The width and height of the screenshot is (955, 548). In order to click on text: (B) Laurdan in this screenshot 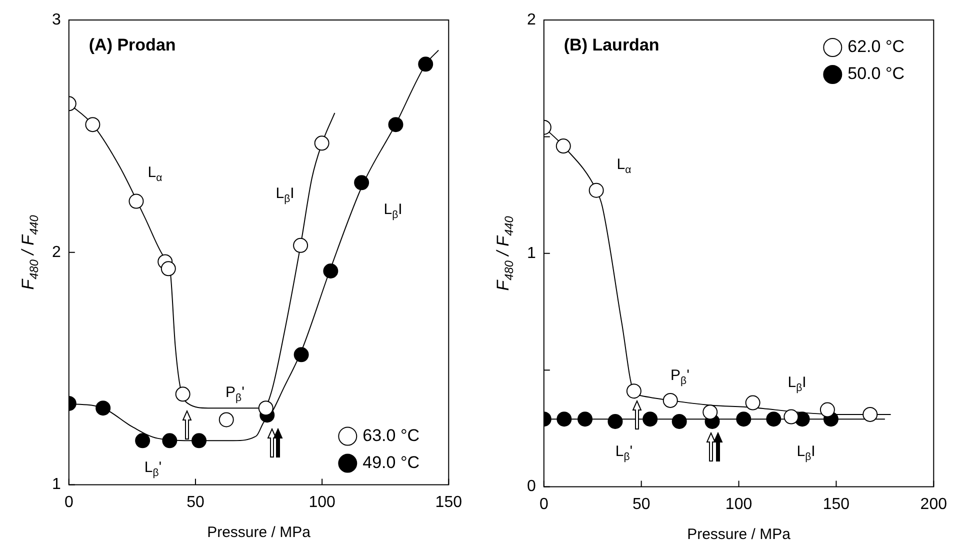, I will do `click(612, 45)`.